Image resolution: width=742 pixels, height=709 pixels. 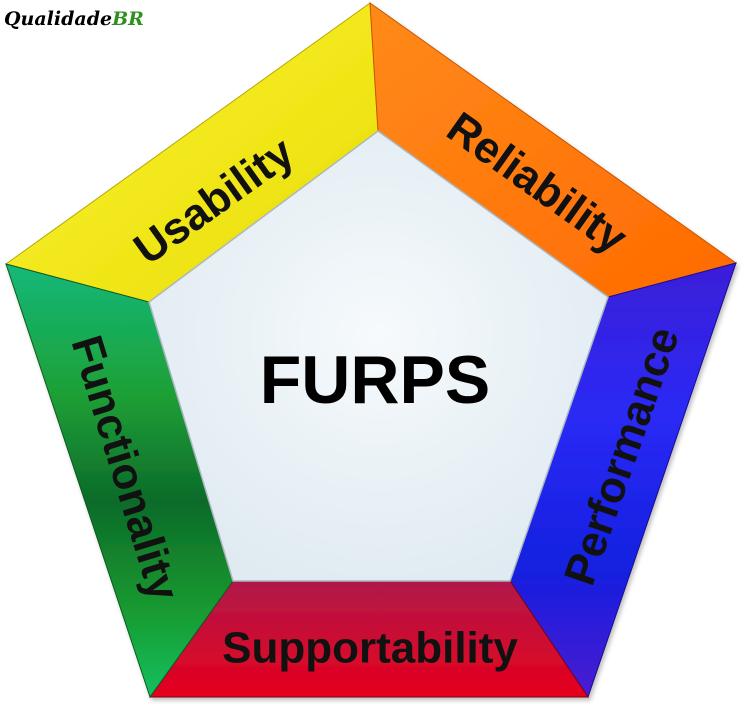 What do you see at coordinates (58, 19) in the screenshot?
I see `logo-main-text: Qualidade` at bounding box center [58, 19].